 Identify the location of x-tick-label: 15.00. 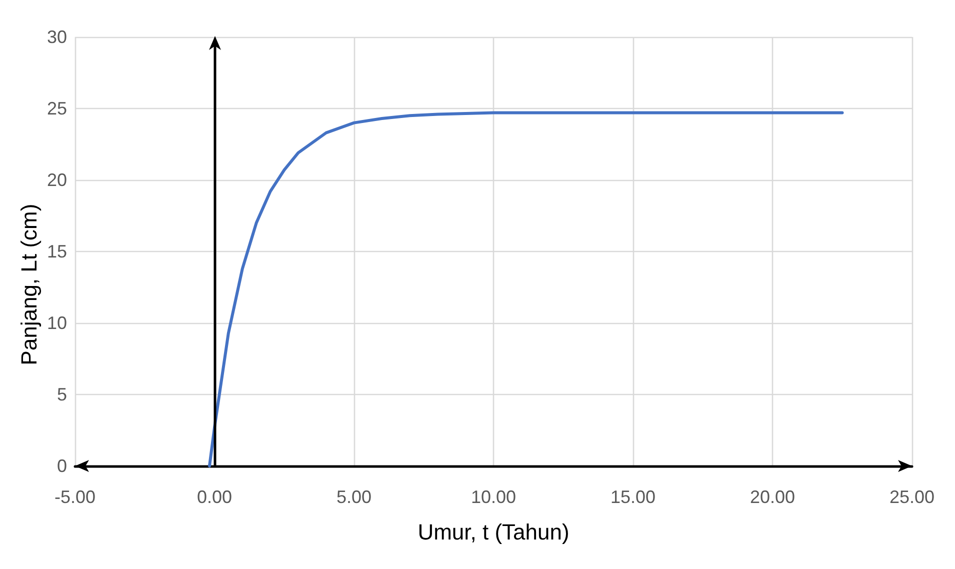
(633, 497).